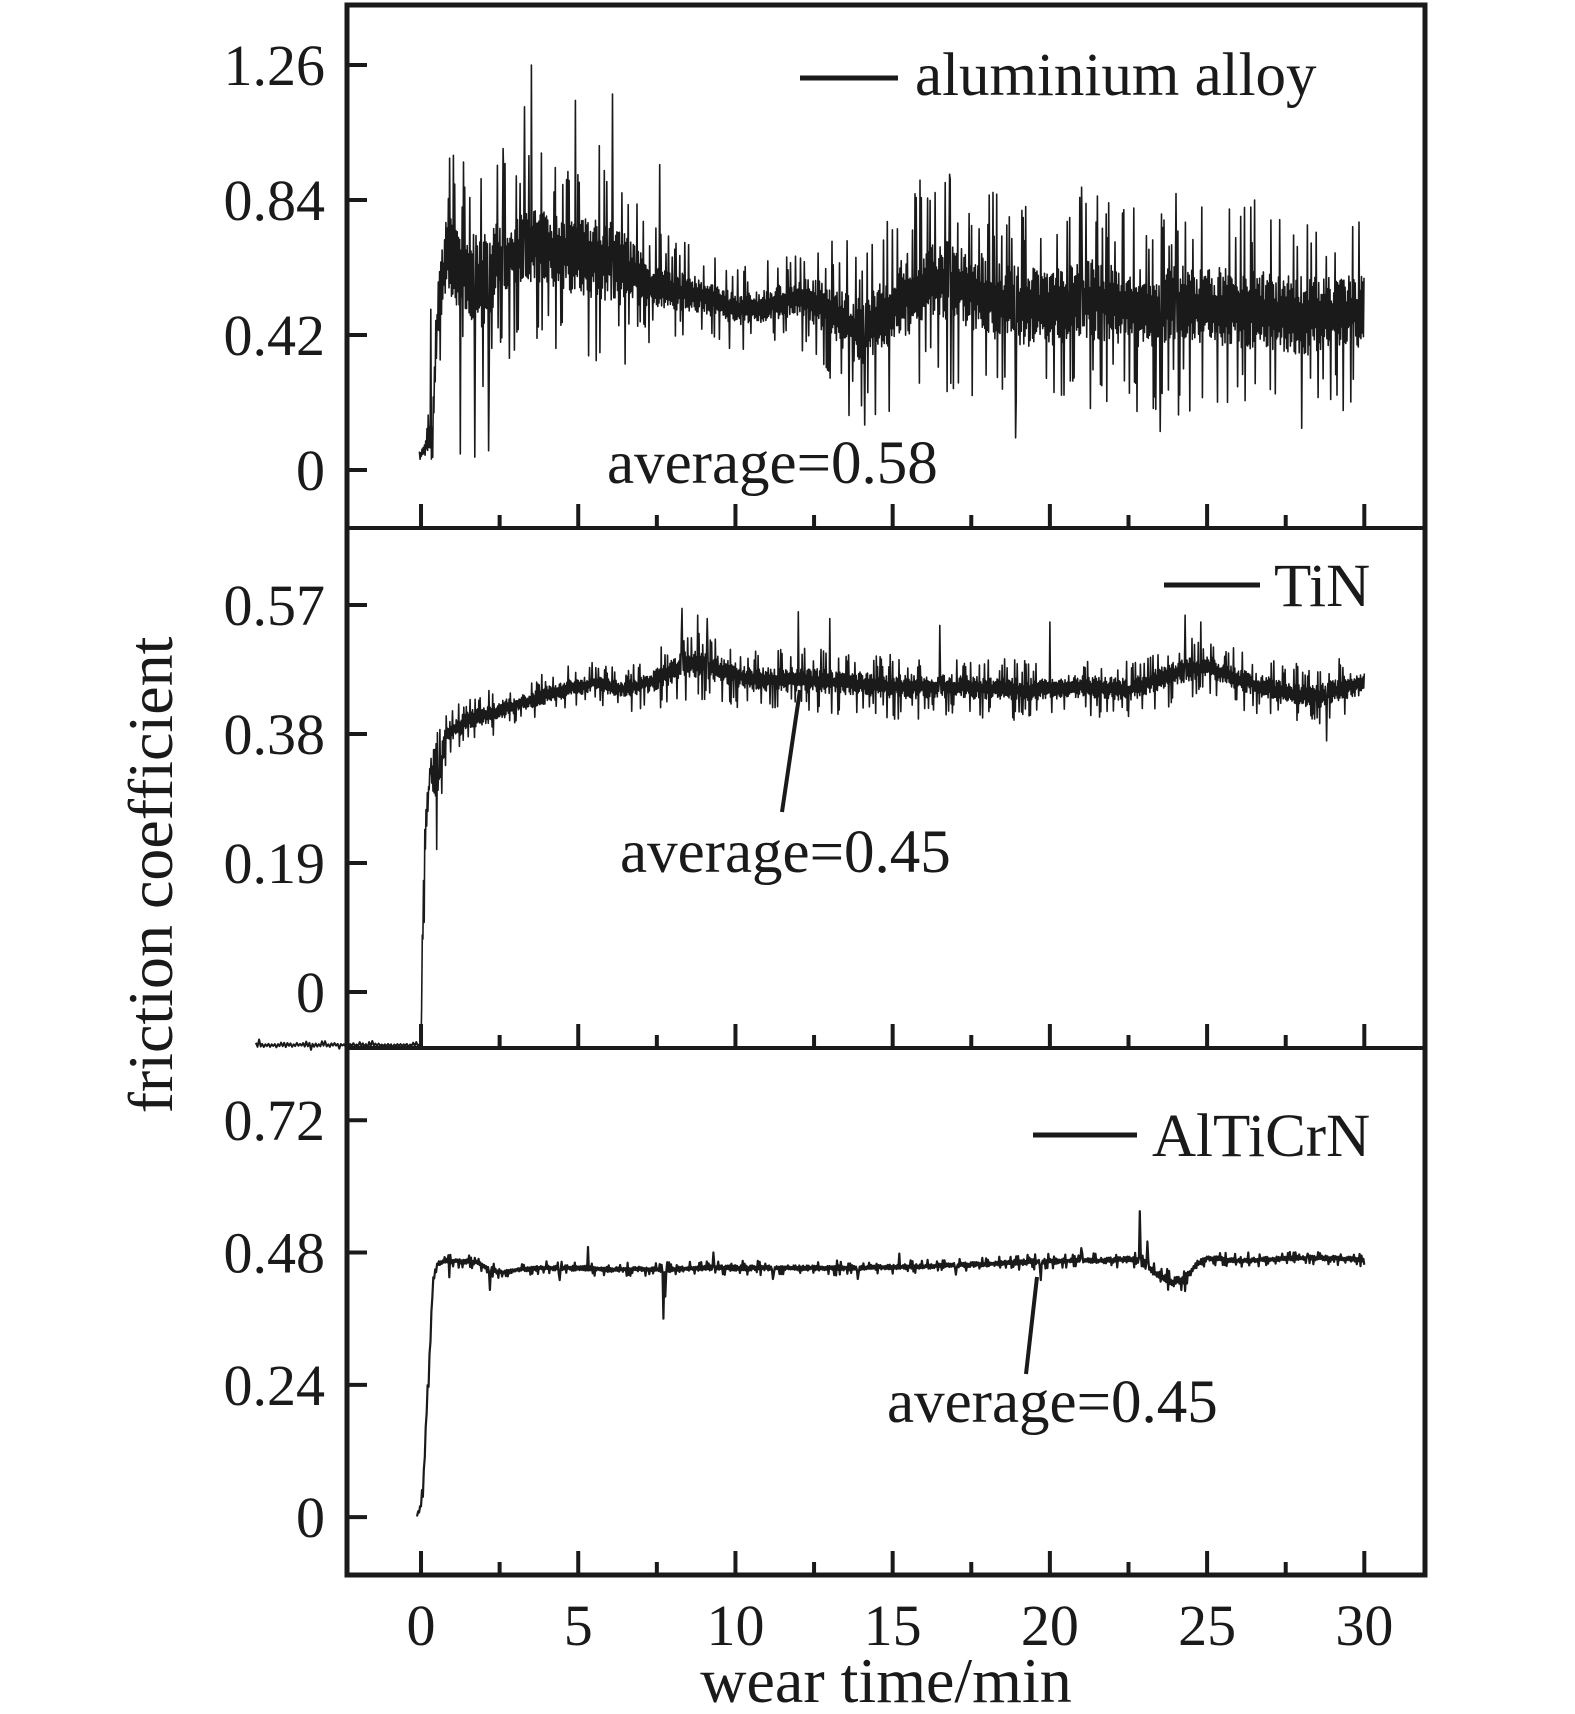  What do you see at coordinates (785, 852) in the screenshot?
I see `annotation-average-tin: average=0.45` at bounding box center [785, 852].